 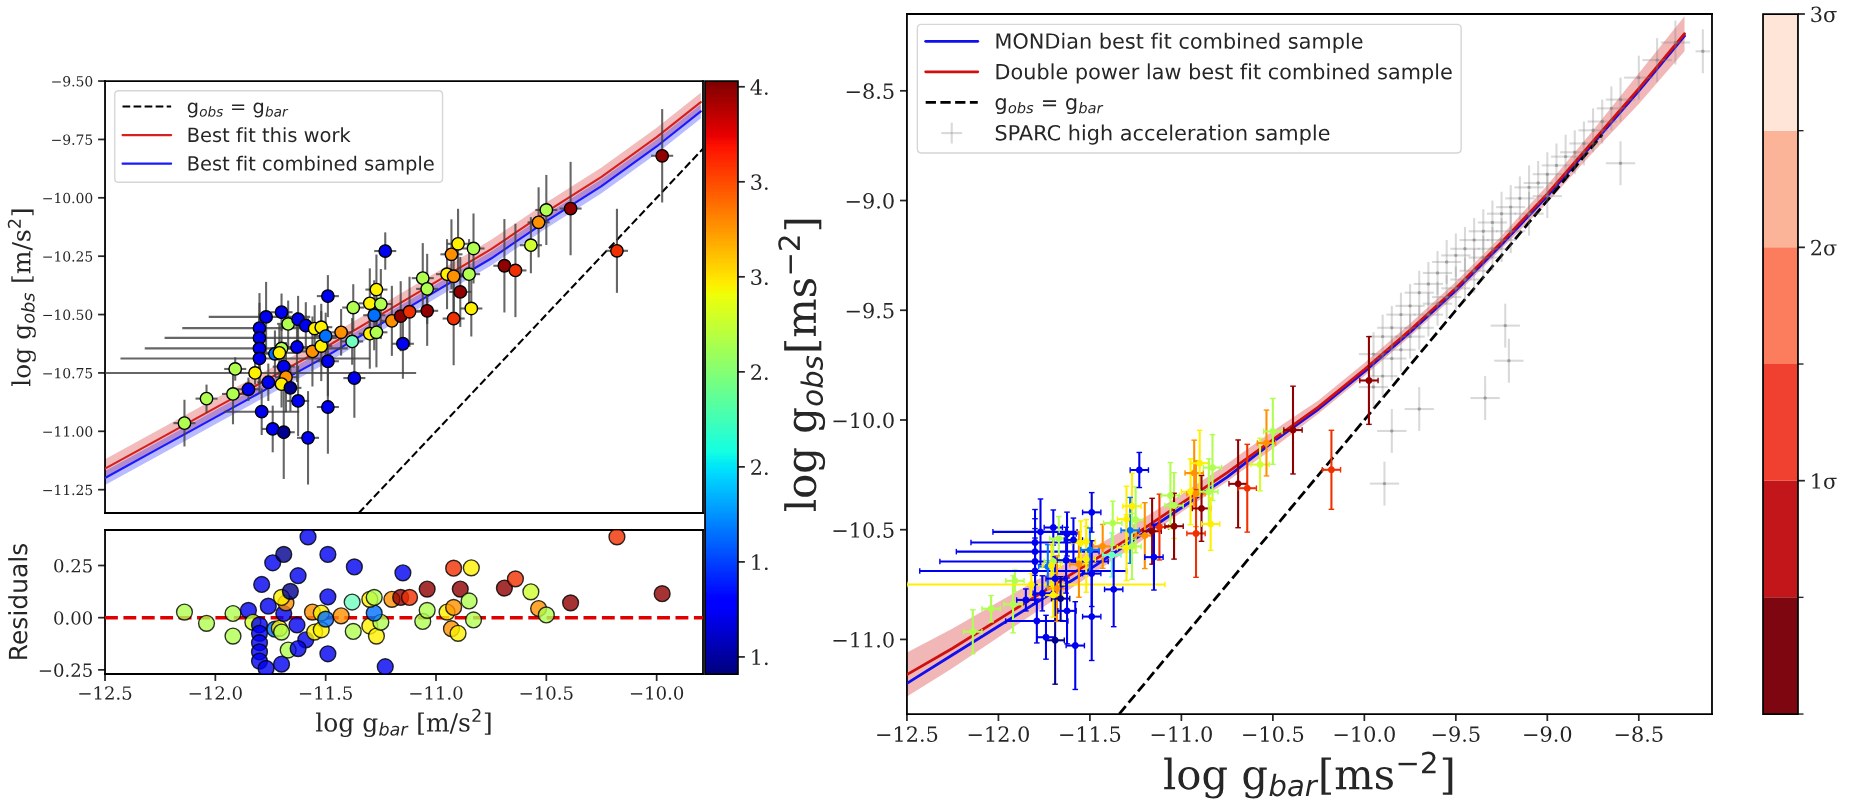 What do you see at coordinates (1639, 734) in the screenshot?
I see `x-tick-label: −8.5` at bounding box center [1639, 734].